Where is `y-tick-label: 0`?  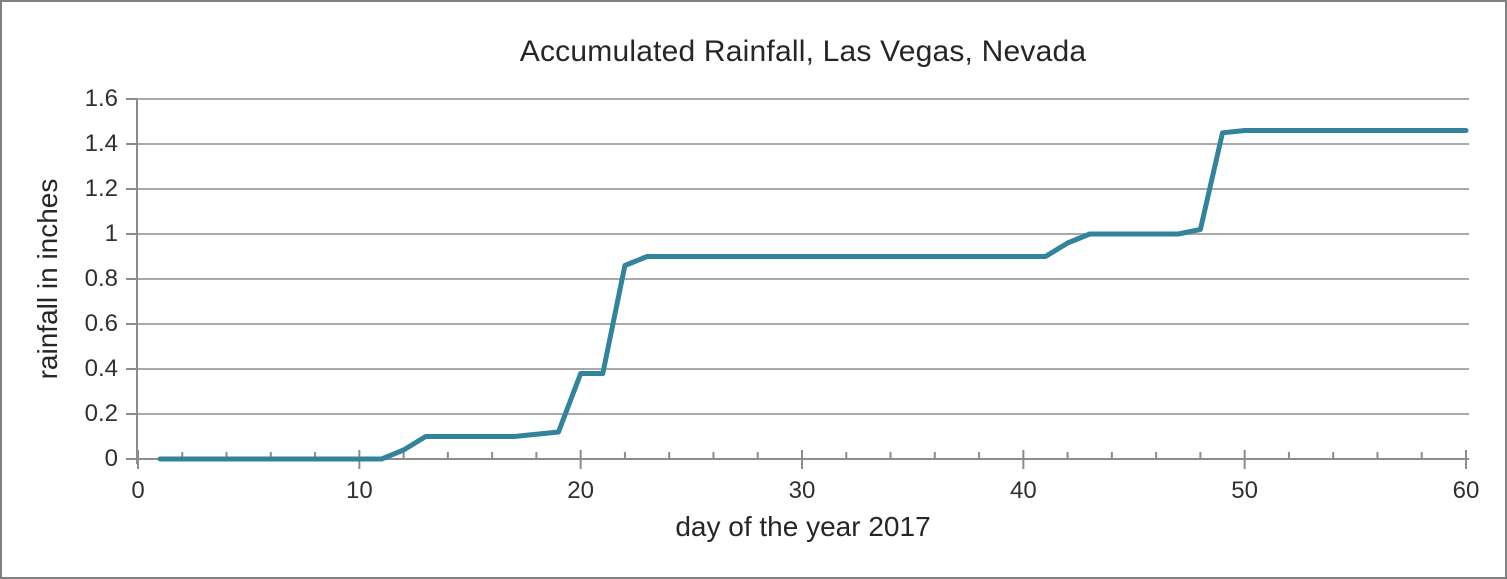 y-tick-label: 0 is located at coordinates (111, 458).